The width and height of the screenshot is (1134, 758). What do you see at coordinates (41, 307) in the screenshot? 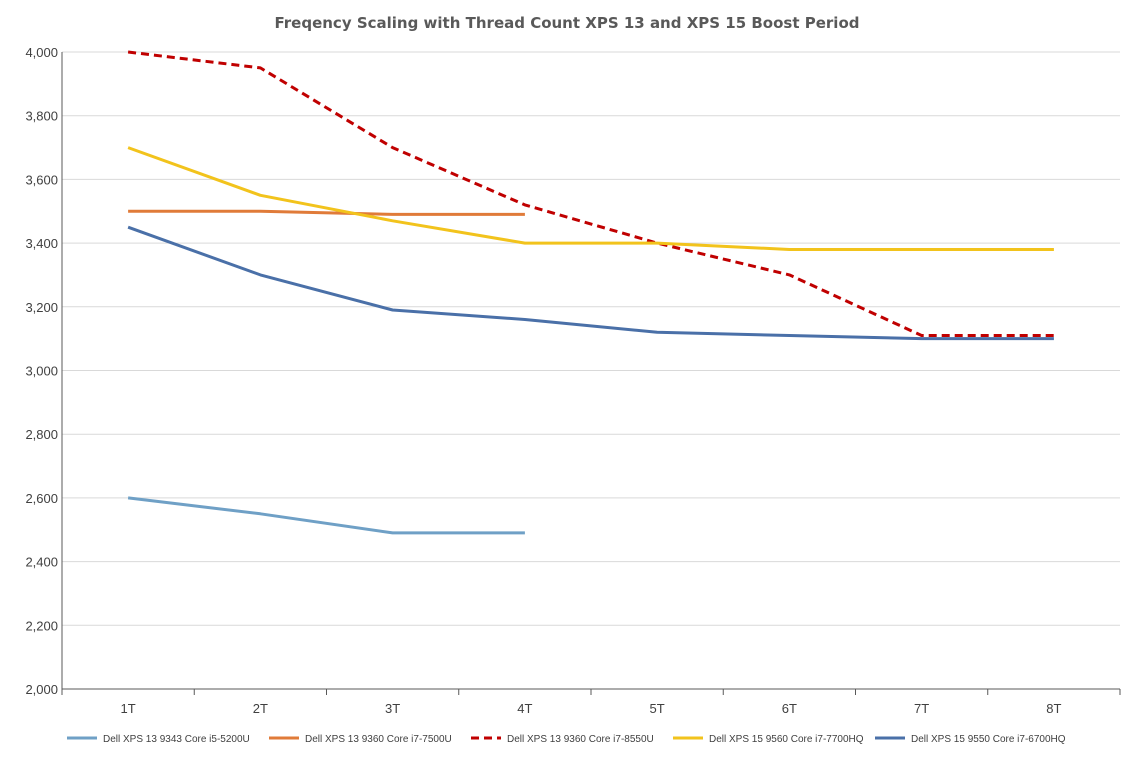
I see `y-tick-label: 3,200` at bounding box center [41, 307].